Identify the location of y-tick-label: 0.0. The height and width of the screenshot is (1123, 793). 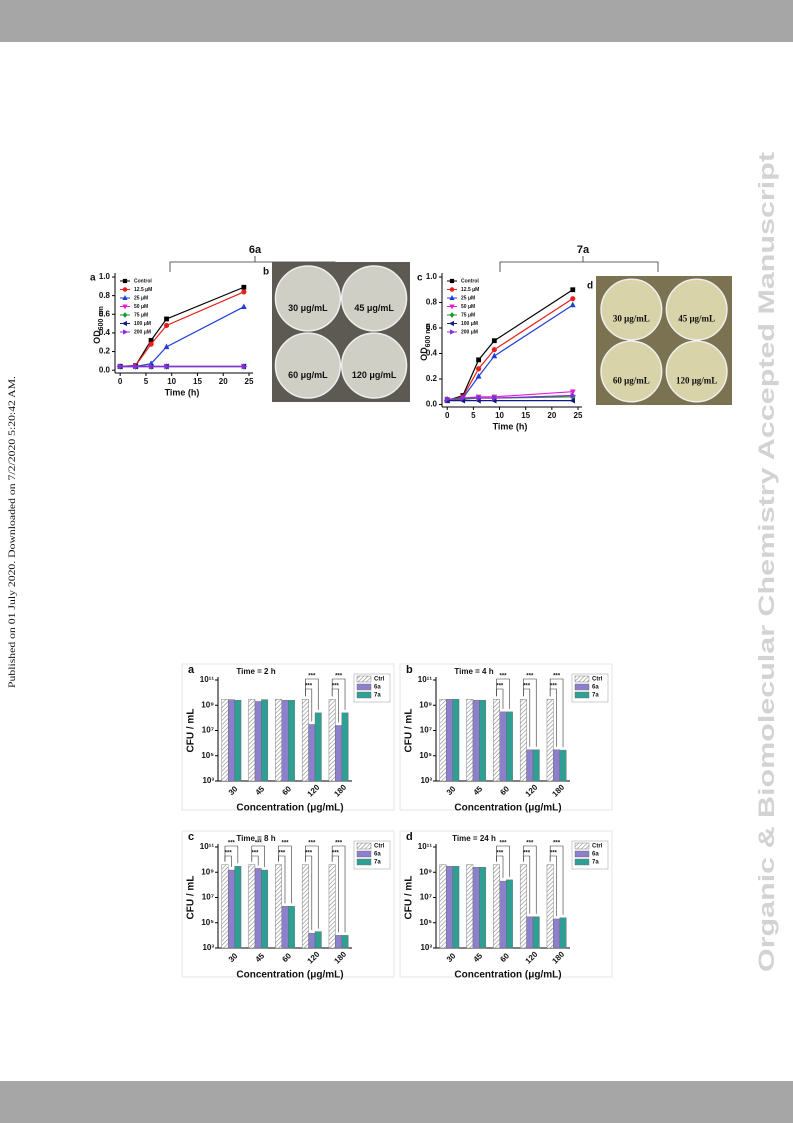
(432, 404).